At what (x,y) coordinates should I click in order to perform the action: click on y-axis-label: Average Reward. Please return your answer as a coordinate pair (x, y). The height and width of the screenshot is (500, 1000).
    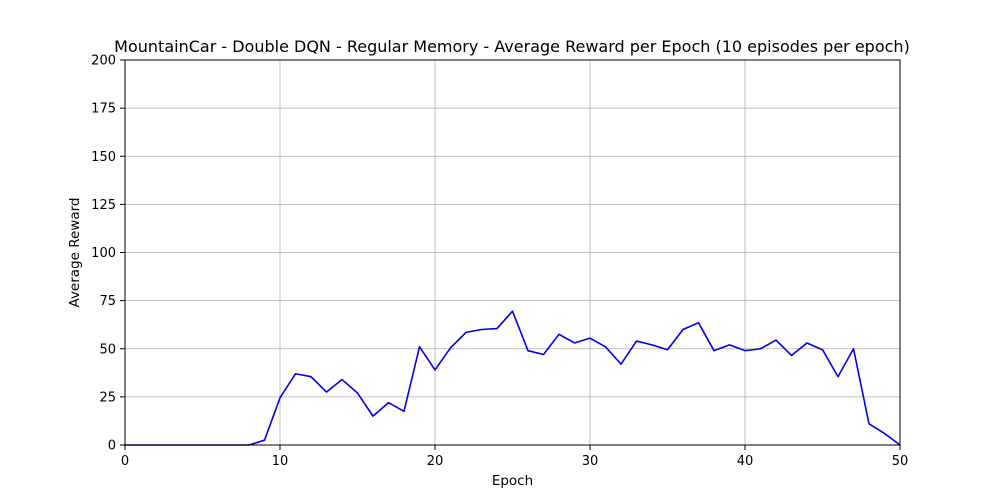
    Looking at the image, I should click on (75, 252).